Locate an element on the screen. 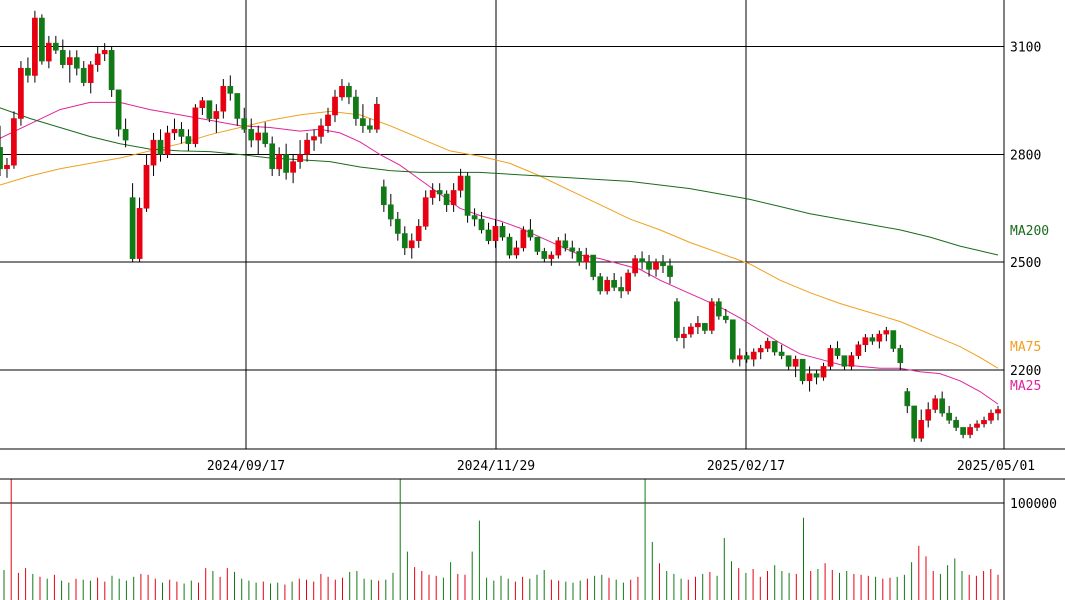 The height and width of the screenshot is (600, 1065). price-tick-label: 3100 is located at coordinates (1025, 48).